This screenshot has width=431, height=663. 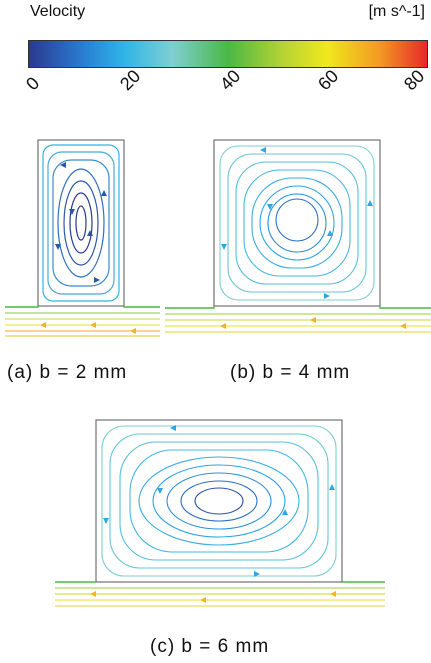 What do you see at coordinates (228, 54) in the screenshot?
I see `velocity-colorbar` at bounding box center [228, 54].